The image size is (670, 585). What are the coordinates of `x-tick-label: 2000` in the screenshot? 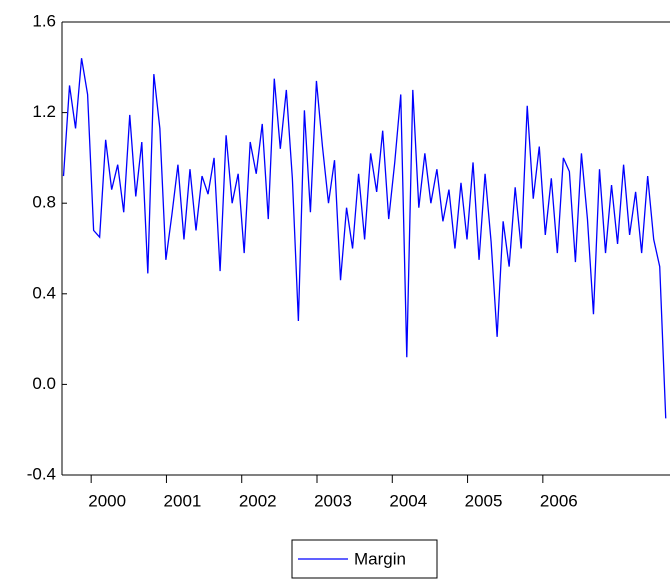 It's located at (107, 500).